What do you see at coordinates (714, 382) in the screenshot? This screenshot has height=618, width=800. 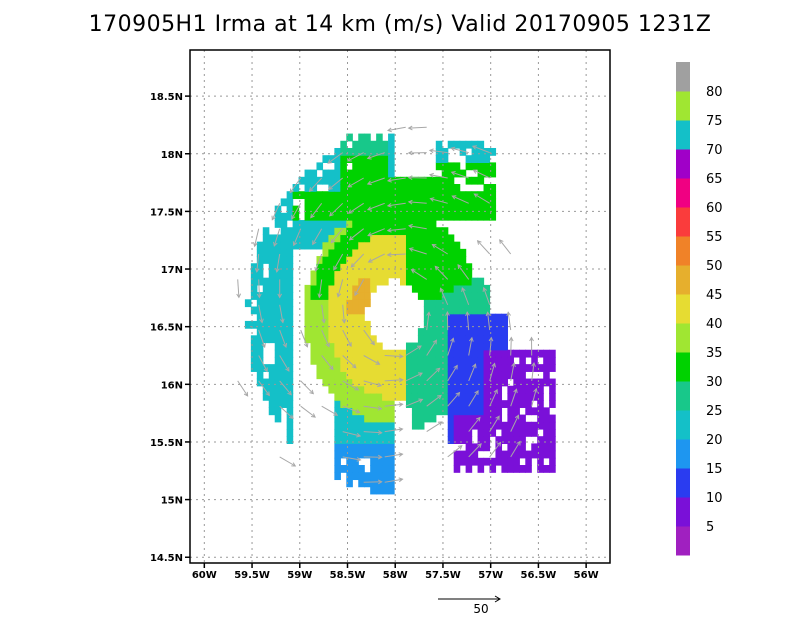 I see `colorbar-label: 30` at bounding box center [714, 382].